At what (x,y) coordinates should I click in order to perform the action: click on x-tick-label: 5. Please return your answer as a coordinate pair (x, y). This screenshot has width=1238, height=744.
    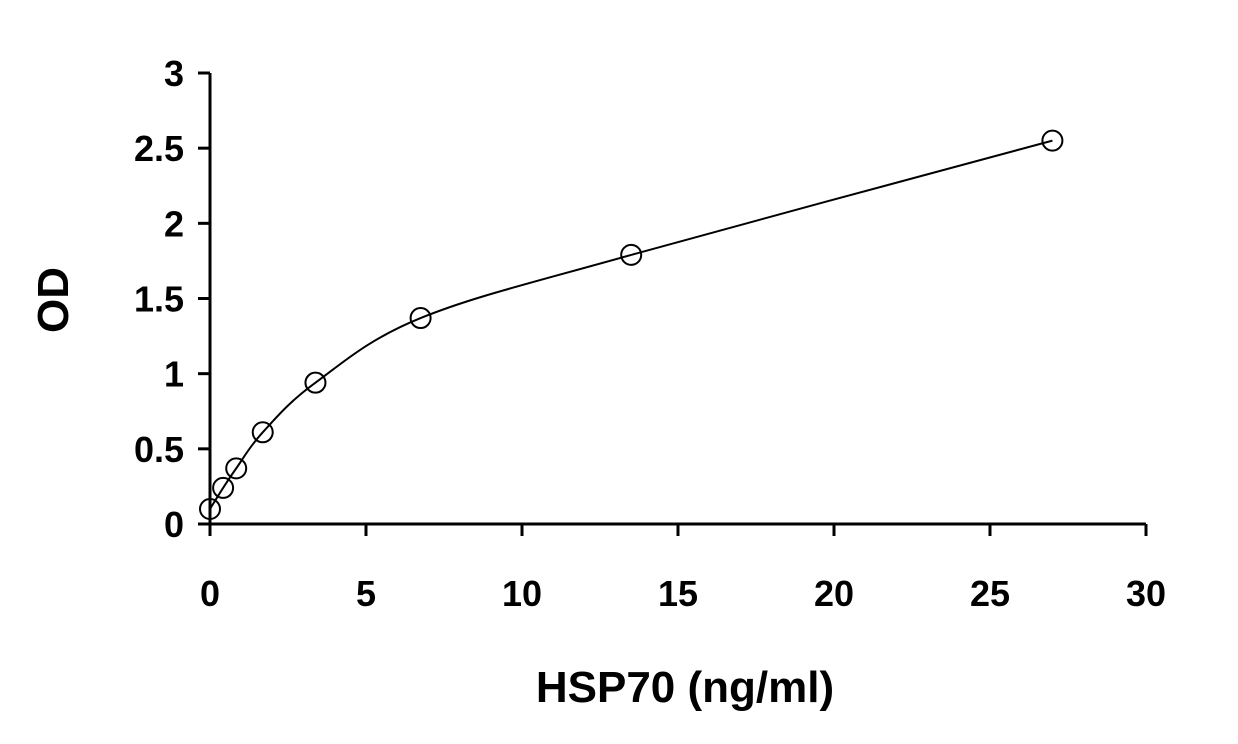
    Looking at the image, I should click on (366, 593).